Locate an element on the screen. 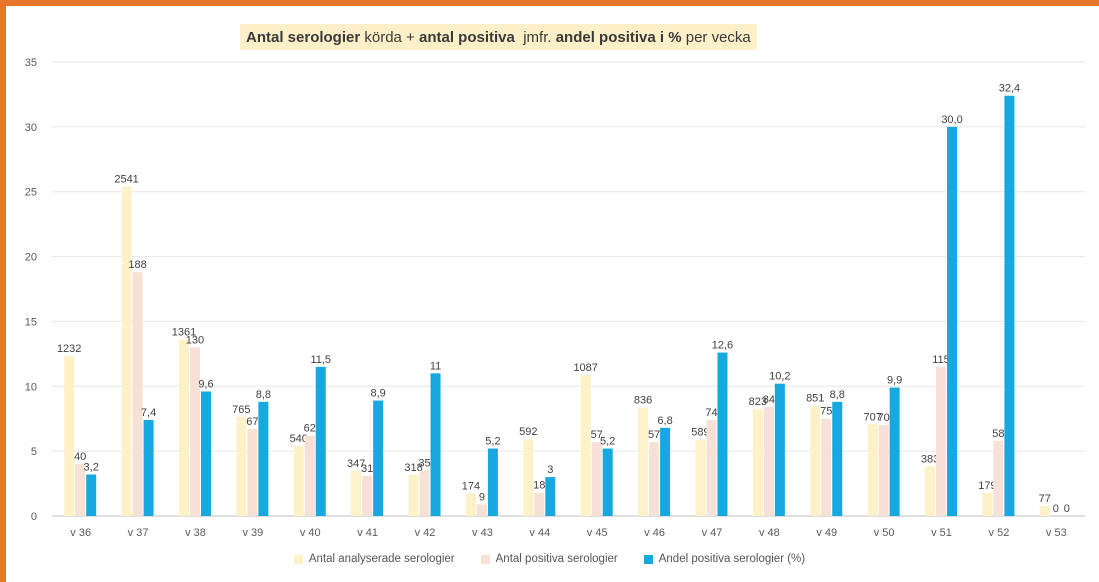 The image size is (1099, 582). data-label-antal-positiva-serologier-v-49: 75 is located at coordinates (826, 412).